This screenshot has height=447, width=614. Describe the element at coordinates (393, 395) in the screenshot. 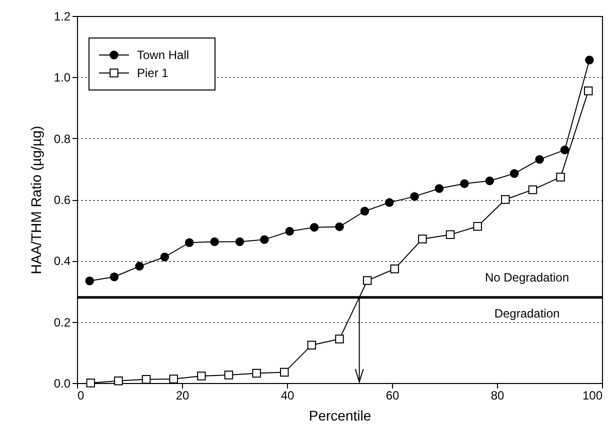

I see `x-tick-label: 60` at that location.